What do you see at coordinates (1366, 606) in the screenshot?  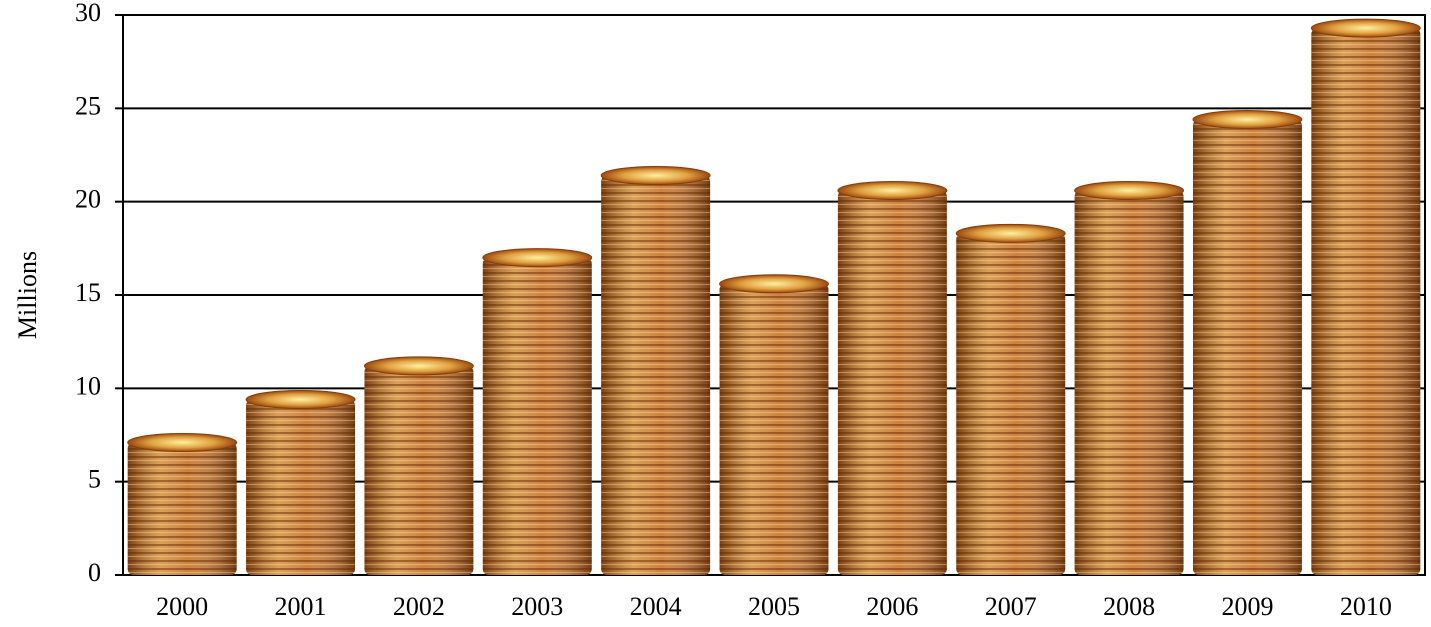 I see `x-tick-label: 2010` at bounding box center [1366, 606].